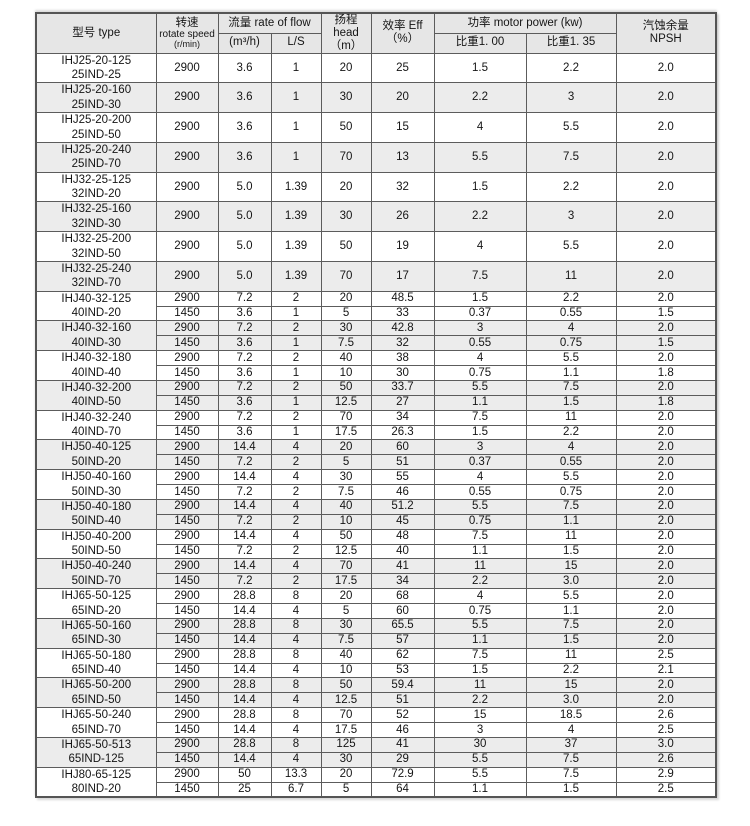 The height and width of the screenshot is (826, 750). What do you see at coordinates (376, 492) in the screenshot?
I see `spec-row: 1450 7.2 2 7.5 46 0.55 0.75 2.0` at bounding box center [376, 492].